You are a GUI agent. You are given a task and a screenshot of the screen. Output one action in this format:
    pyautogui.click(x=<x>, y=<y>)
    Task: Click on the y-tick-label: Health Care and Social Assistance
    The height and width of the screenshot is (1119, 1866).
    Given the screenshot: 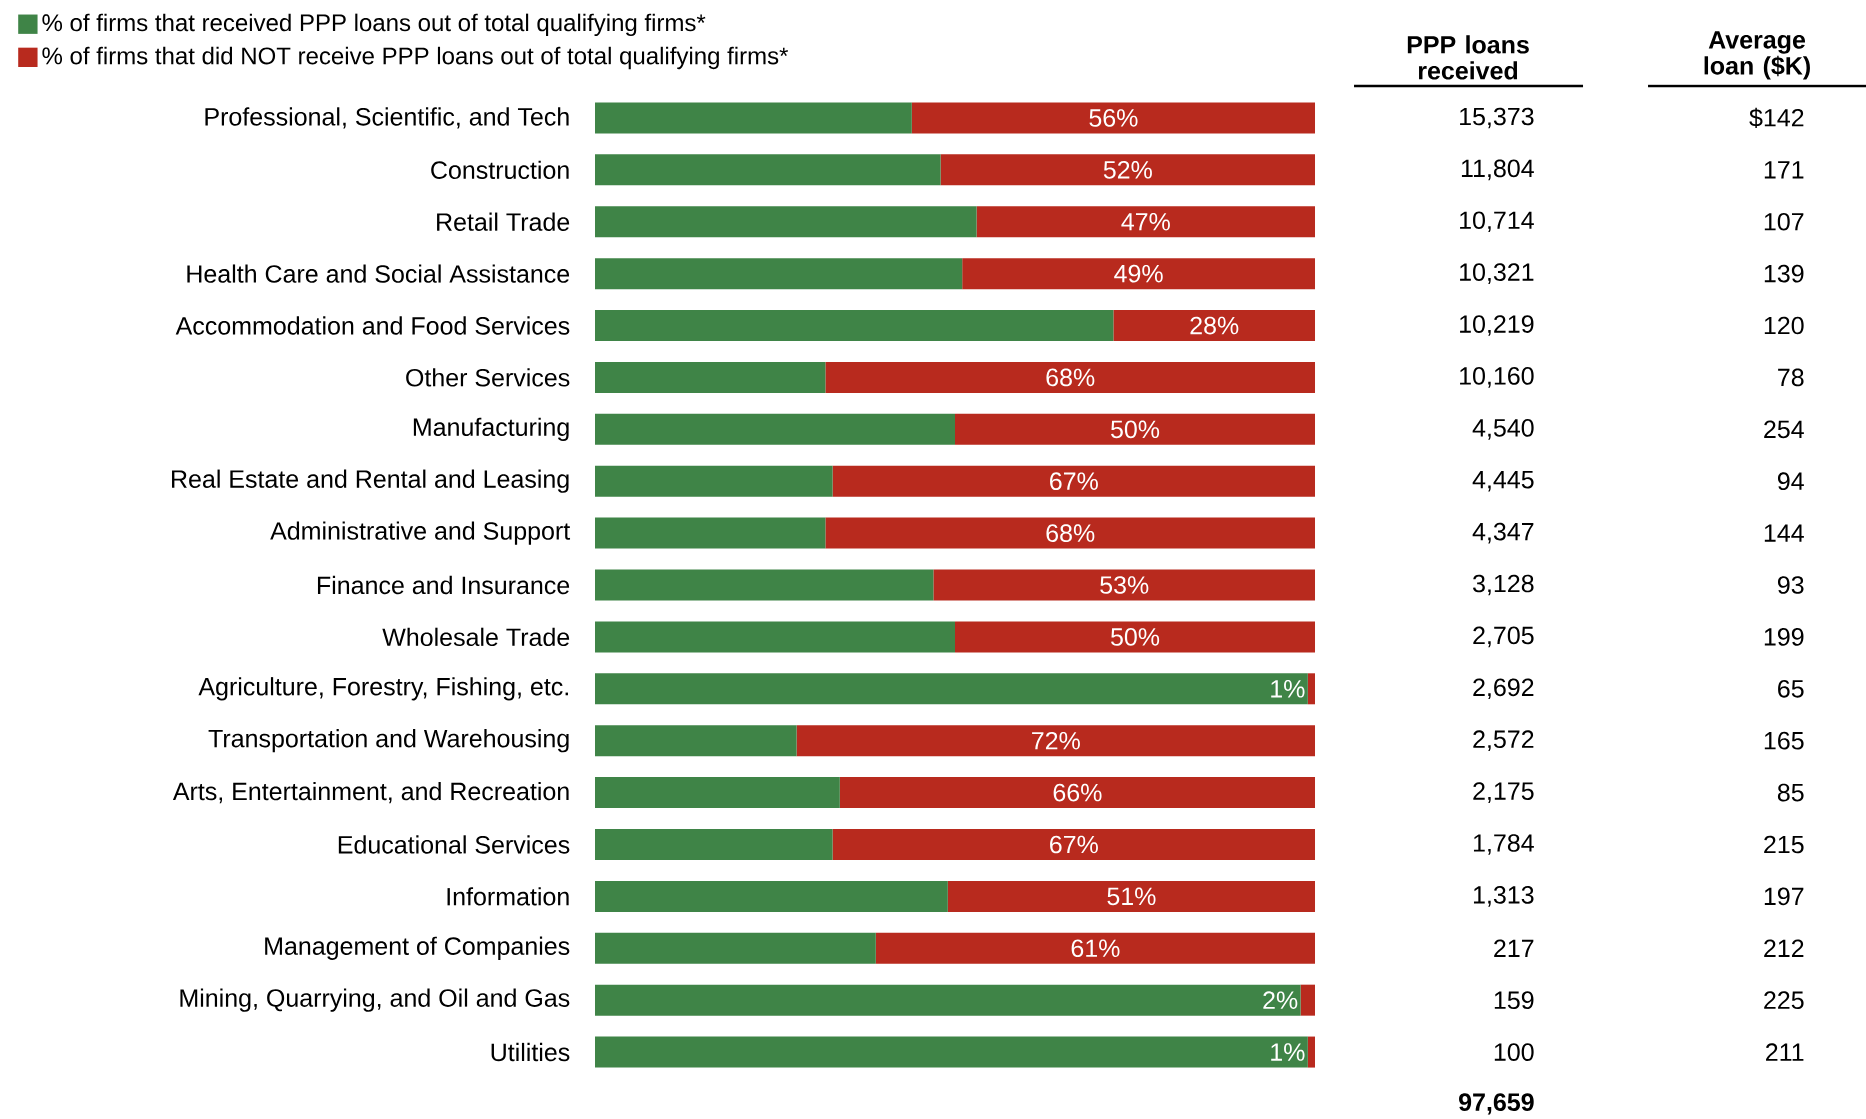 What is the action you would take?
    pyautogui.click(x=378, y=273)
    